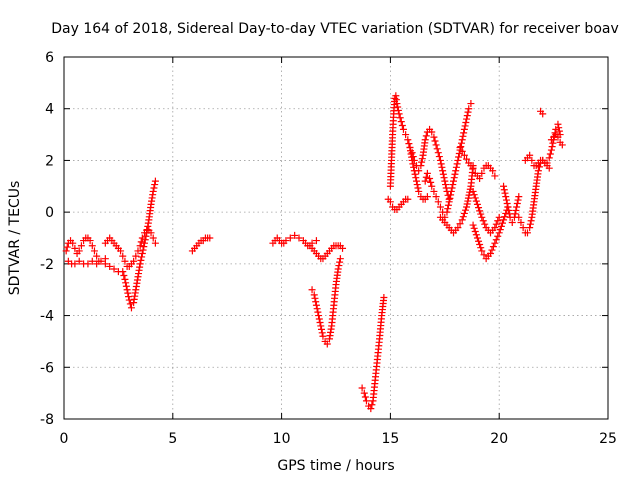 The width and height of the screenshot is (640, 480). I want to click on series-arc8, so click(373, 353).